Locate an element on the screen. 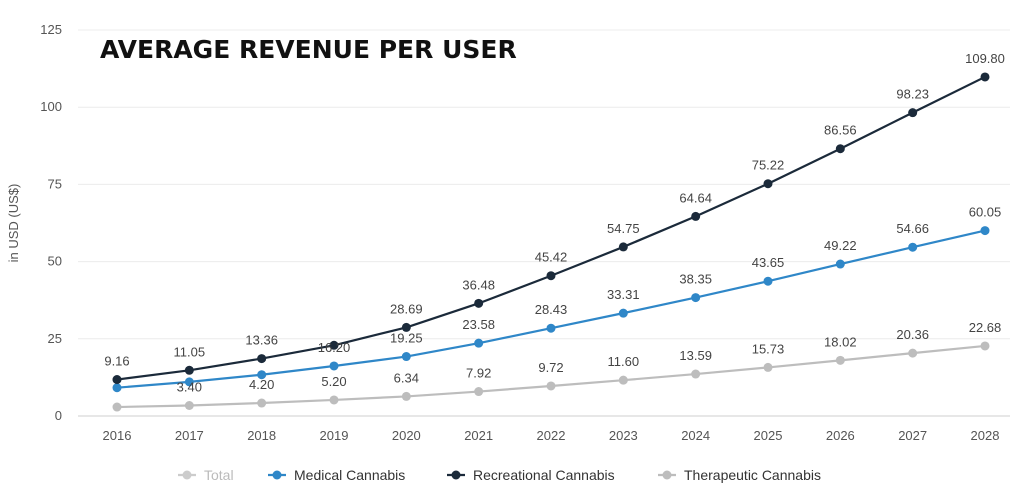 This screenshot has height=493, width=1024. data-label: 109.80 is located at coordinates (985, 58).